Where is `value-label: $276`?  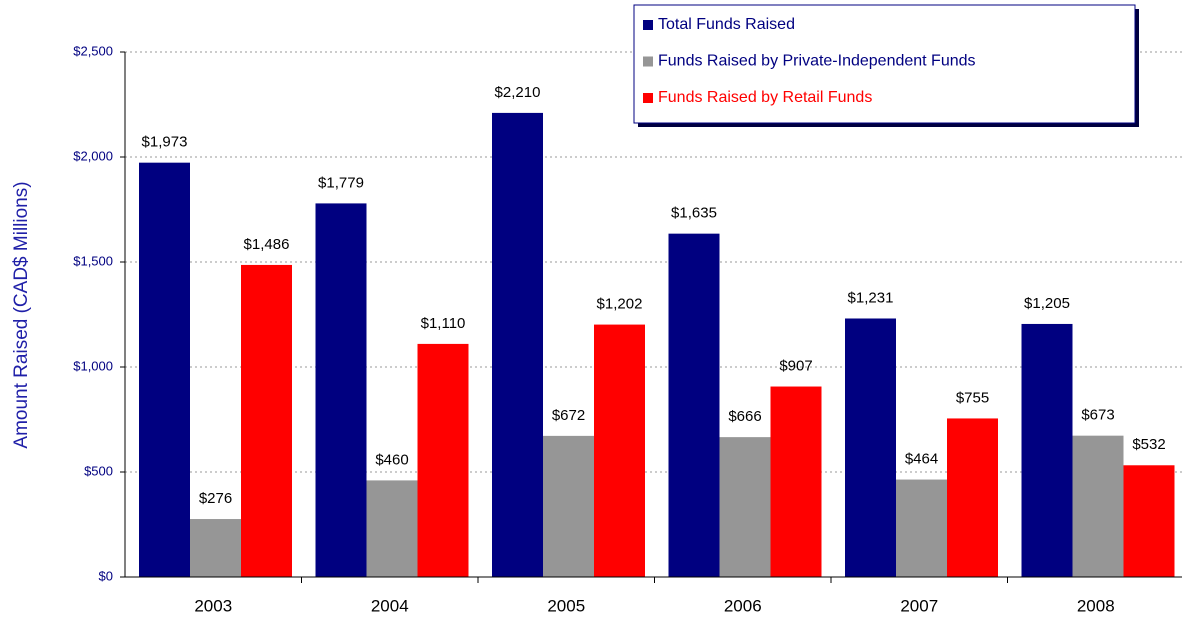
value-label: $276 is located at coordinates (215, 498).